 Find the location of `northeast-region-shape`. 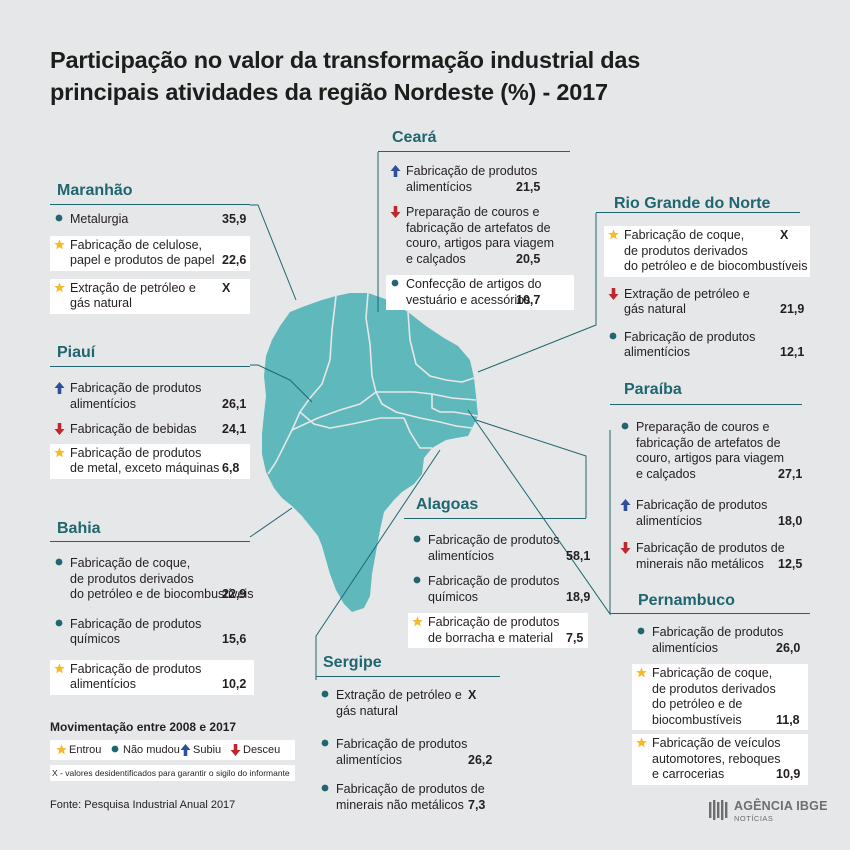

northeast-region-shape is located at coordinates (370, 452).